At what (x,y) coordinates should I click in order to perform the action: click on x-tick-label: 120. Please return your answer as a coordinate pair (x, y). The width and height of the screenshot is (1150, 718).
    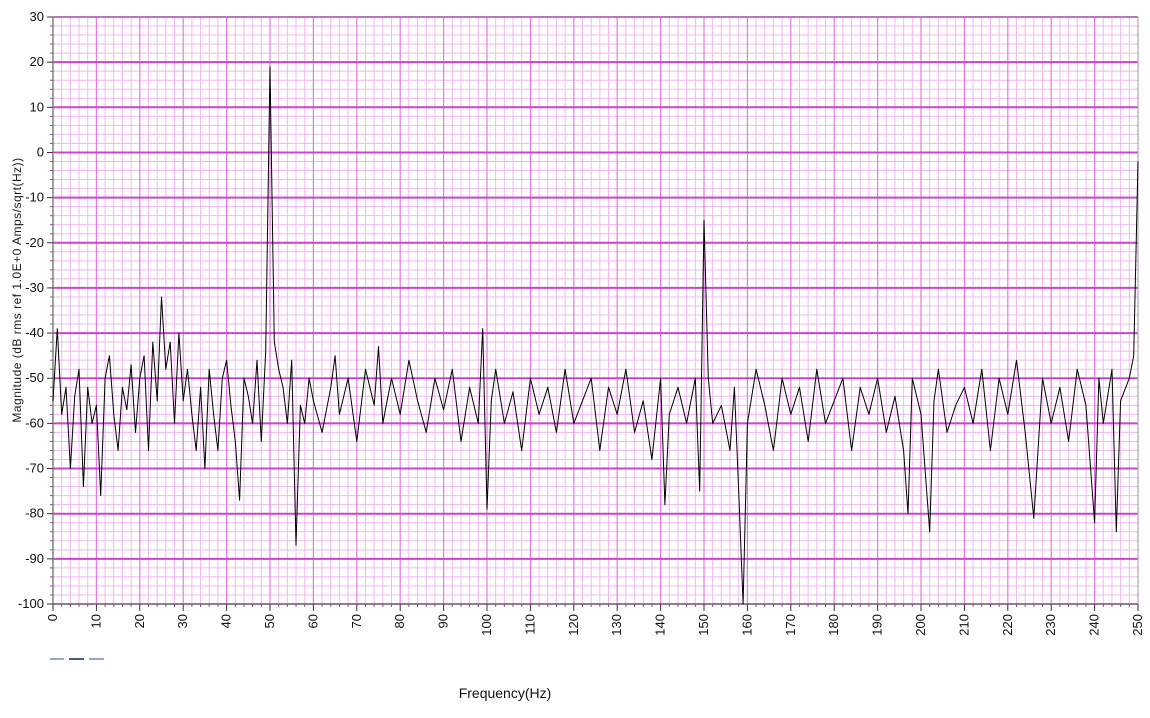
    Looking at the image, I should click on (573, 625).